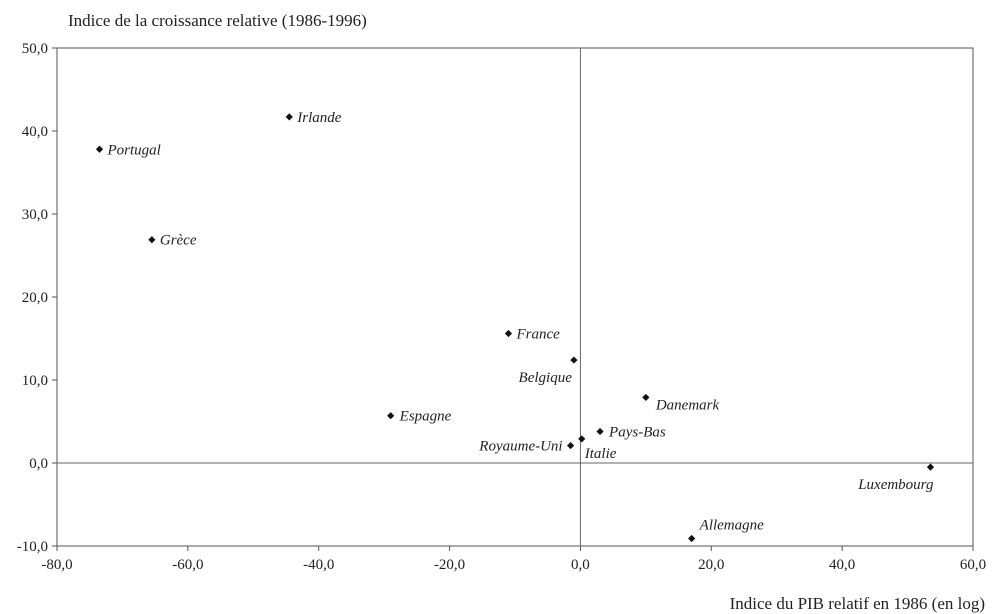 The image size is (993, 614). I want to click on point-grece, so click(152, 240).